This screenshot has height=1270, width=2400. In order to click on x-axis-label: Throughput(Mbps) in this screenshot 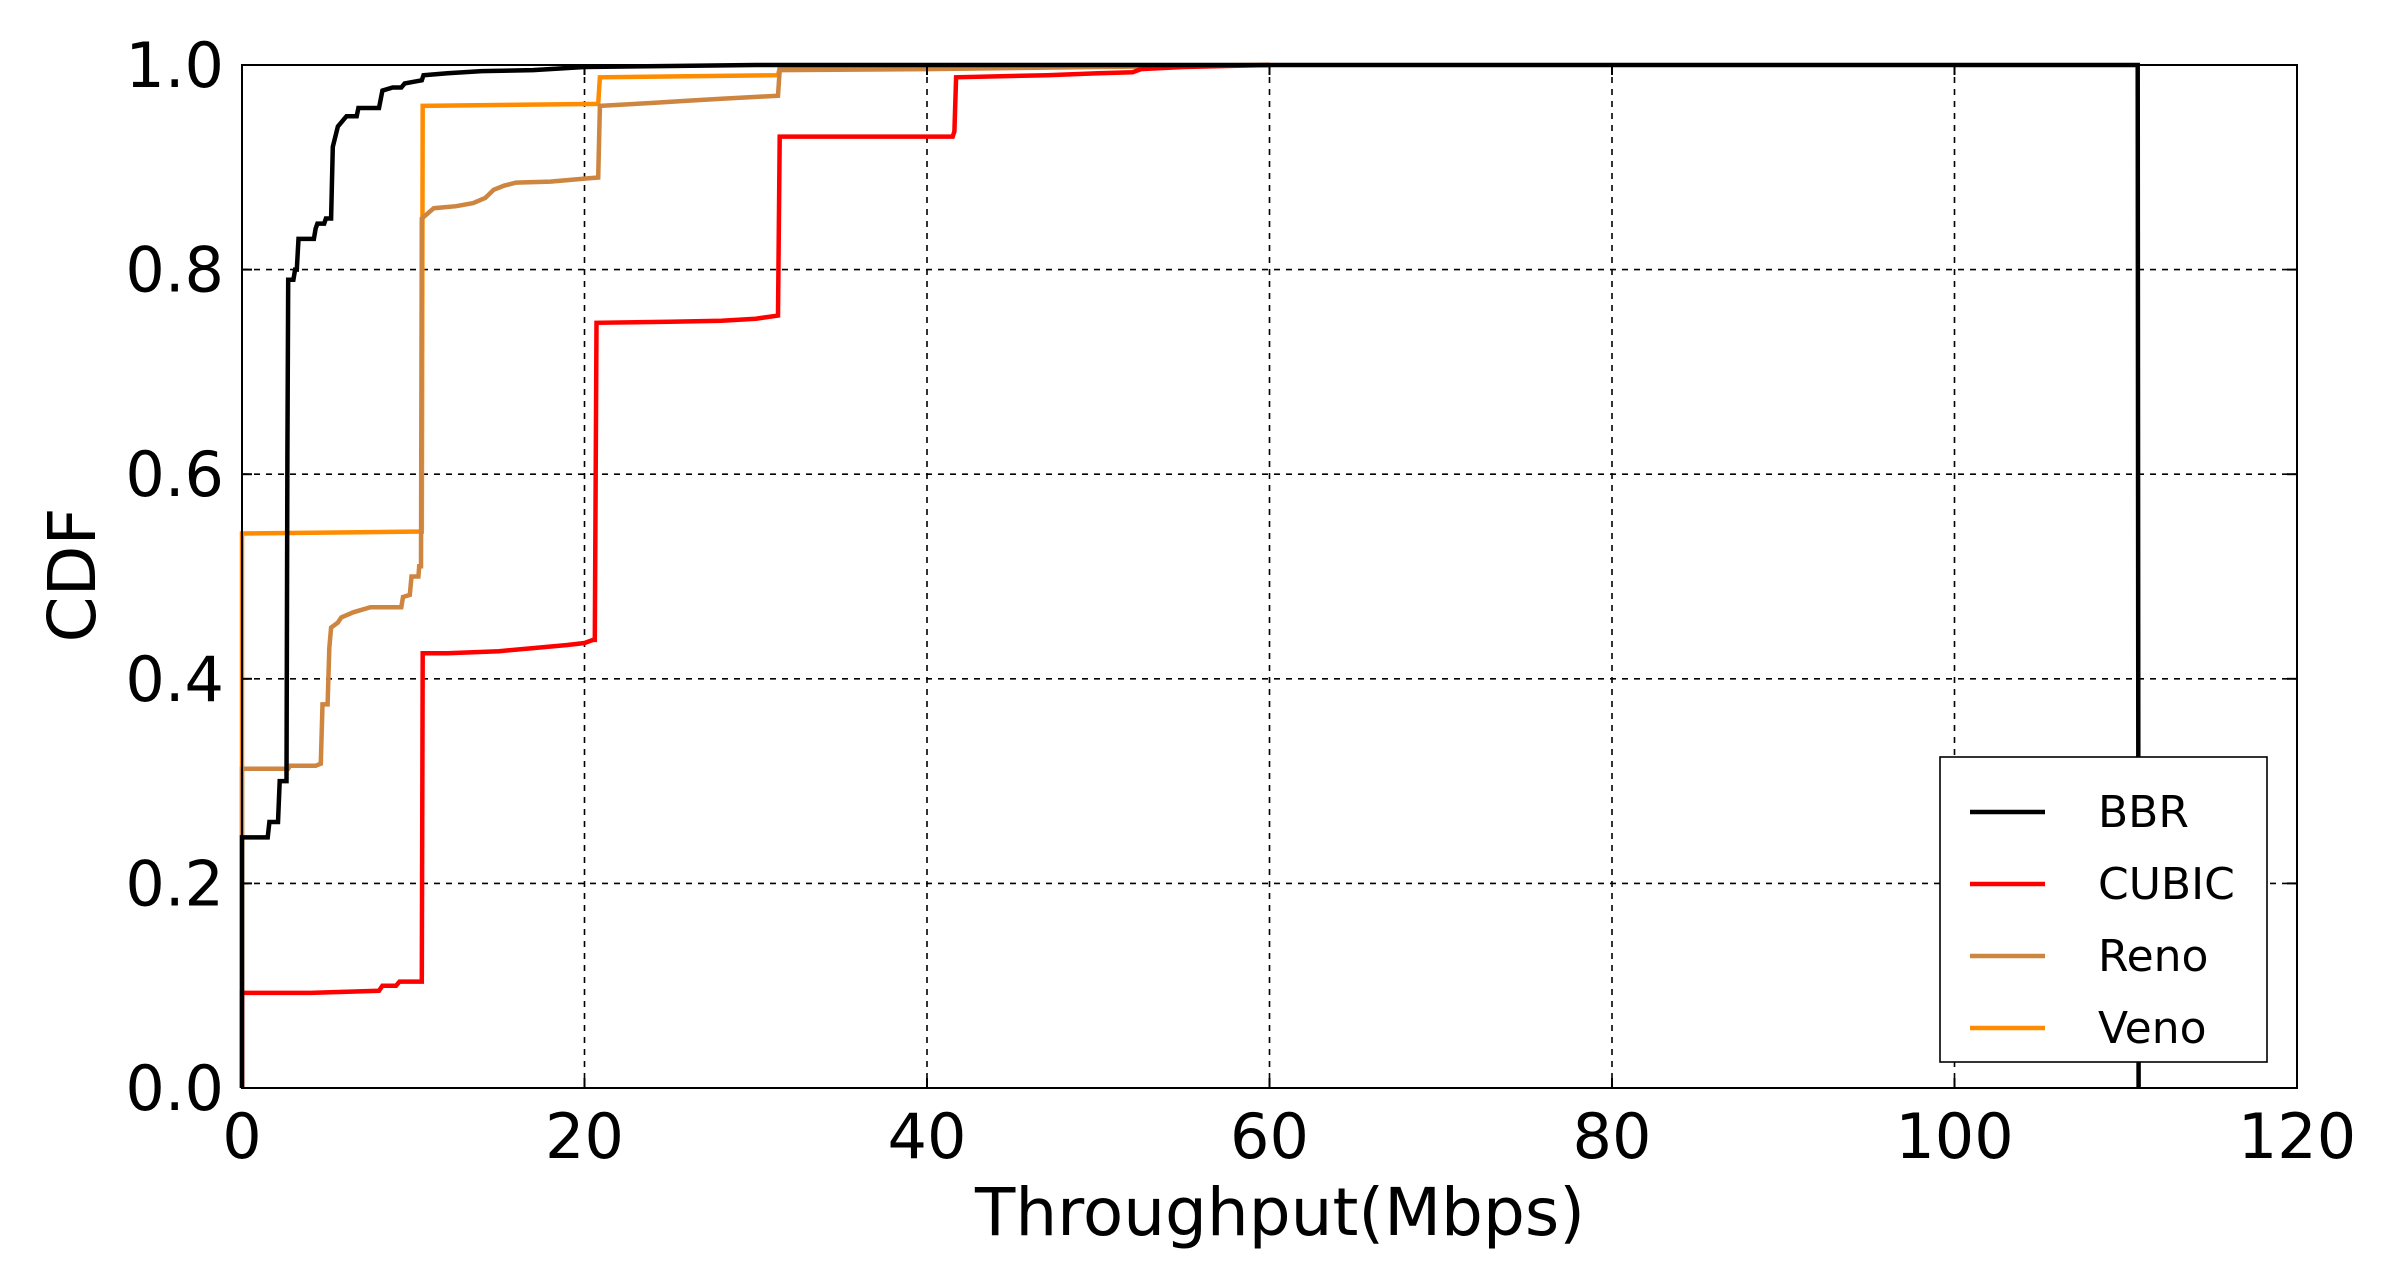, I will do `click(1279, 1212)`.